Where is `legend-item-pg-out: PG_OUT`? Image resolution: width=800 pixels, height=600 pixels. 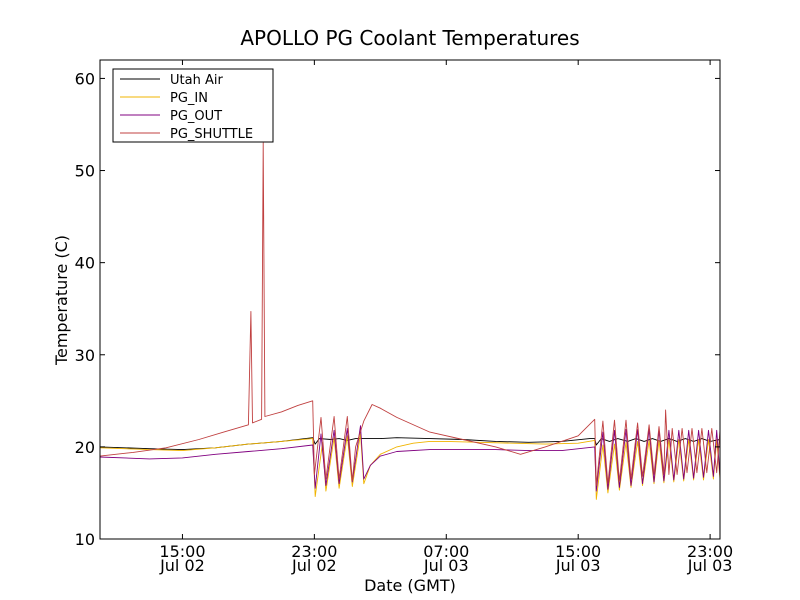 legend-item-pg-out: PG_OUT is located at coordinates (171, 116).